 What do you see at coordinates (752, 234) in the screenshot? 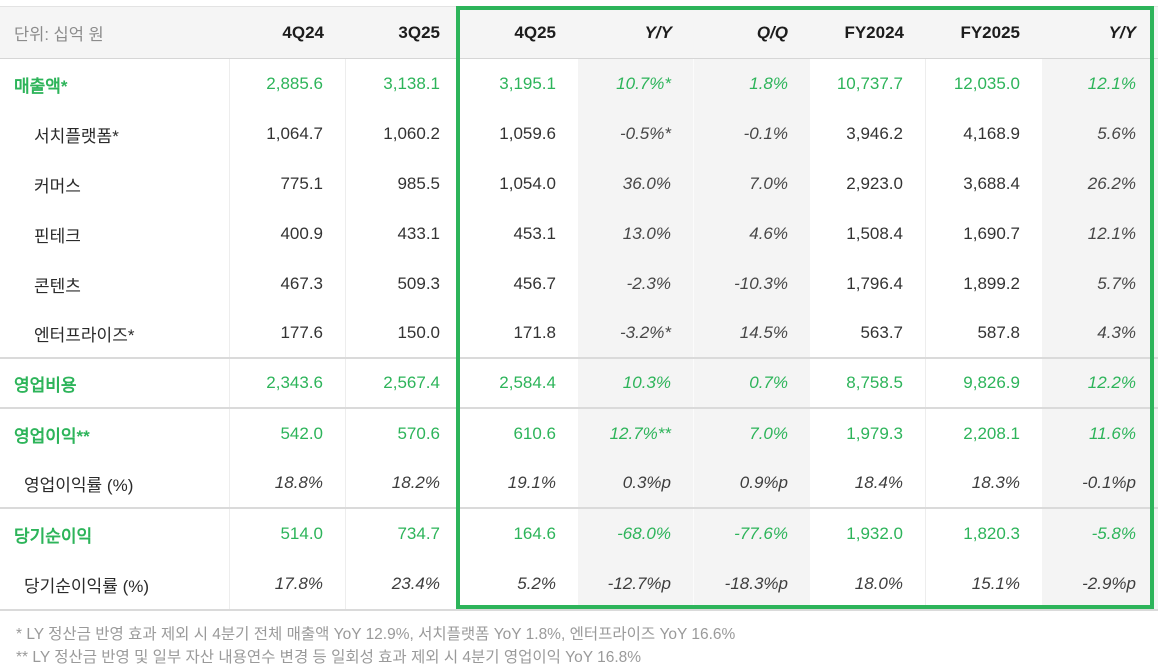
I see `value-cell: 4.6%` at bounding box center [752, 234].